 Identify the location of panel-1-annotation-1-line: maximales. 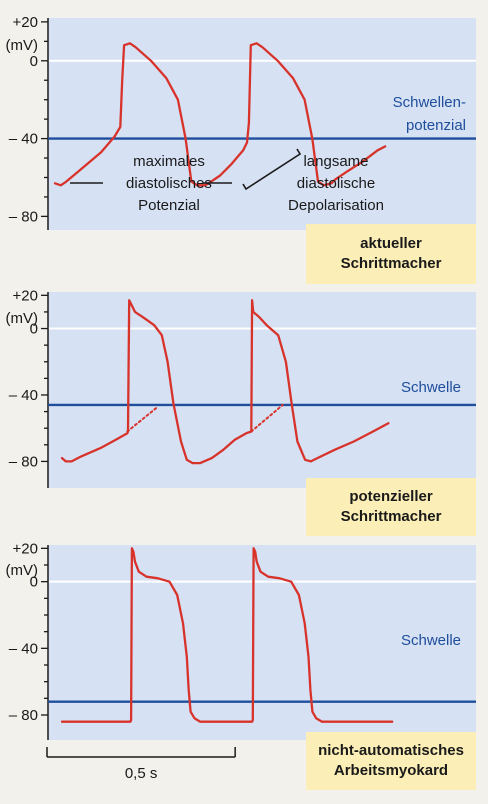
(169, 161).